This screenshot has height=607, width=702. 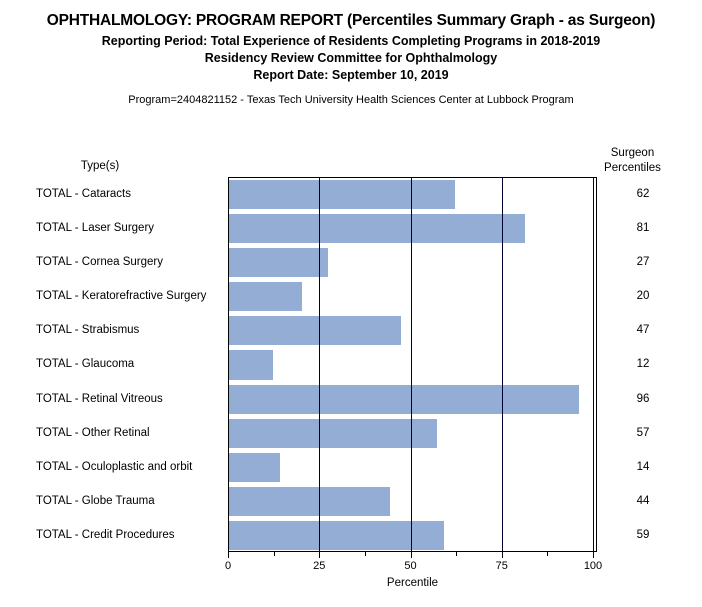 I want to click on percentile-value: 44, so click(x=643, y=500).